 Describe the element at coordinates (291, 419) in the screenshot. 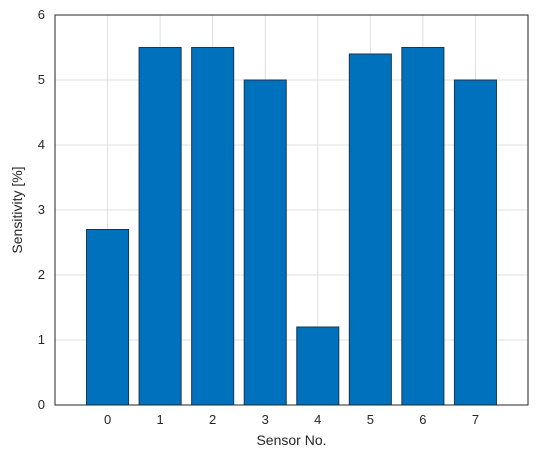

I see `x-tick-labels: 0 1 2 3 4 5 6 7` at that location.